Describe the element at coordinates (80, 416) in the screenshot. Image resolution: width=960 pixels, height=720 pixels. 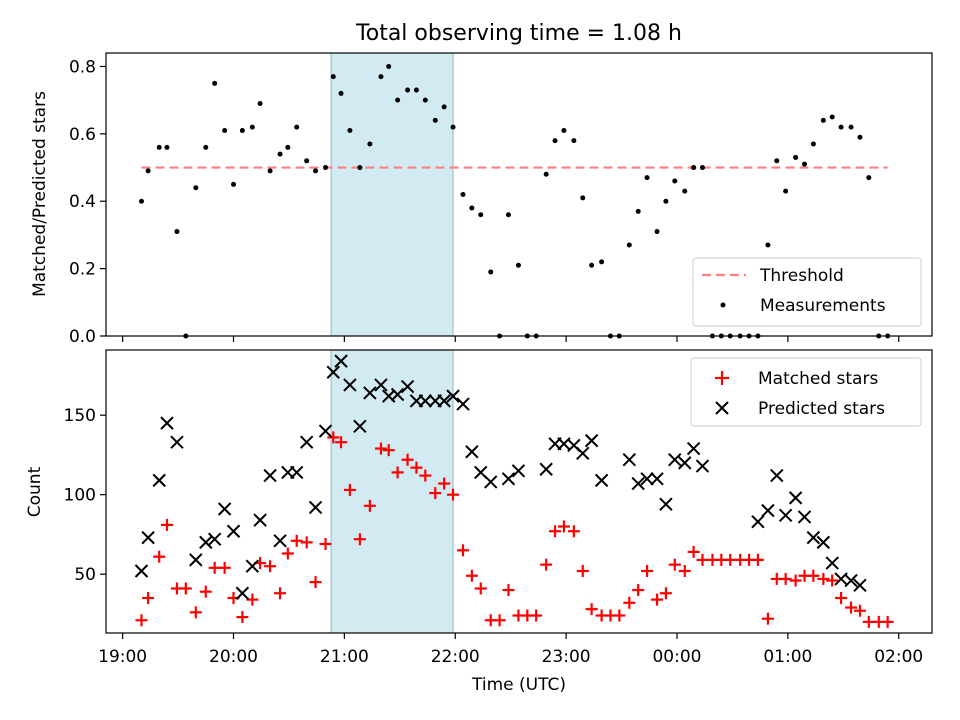
I see `bottom-ytick-label: 150` at that location.